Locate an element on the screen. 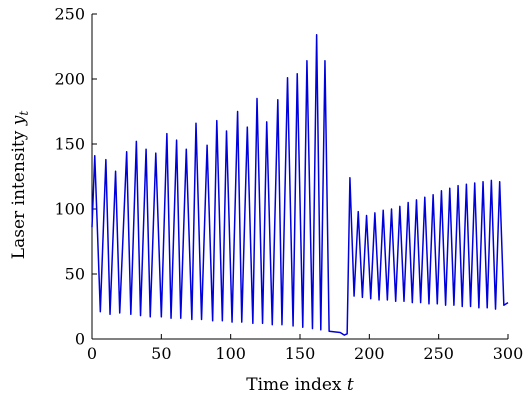 Image resolution: width=524 pixels, height=405 pixels. x-tick-label: 0 is located at coordinates (92, 353).